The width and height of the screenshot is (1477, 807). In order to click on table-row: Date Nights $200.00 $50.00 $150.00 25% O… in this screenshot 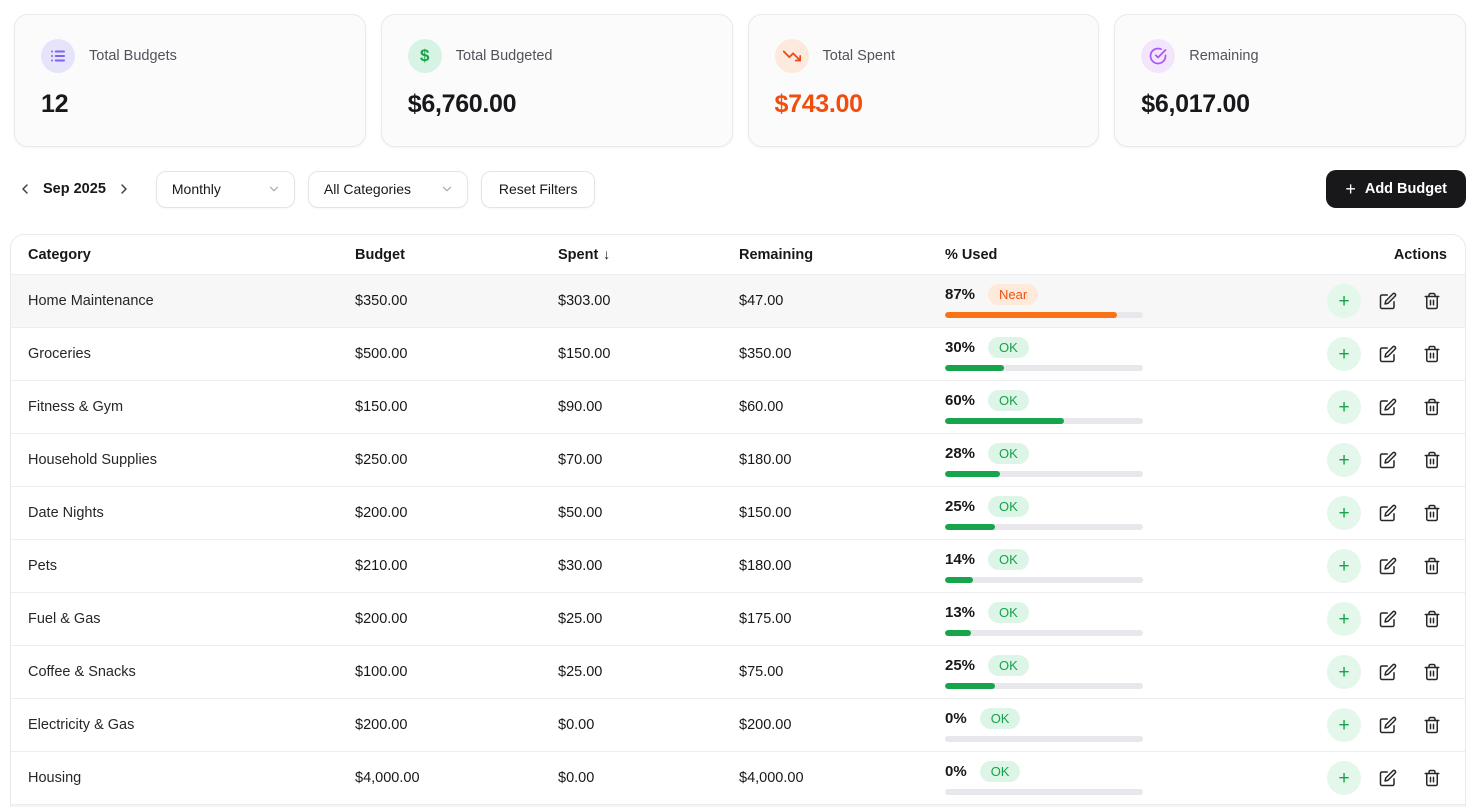, I will do `click(738, 512)`.